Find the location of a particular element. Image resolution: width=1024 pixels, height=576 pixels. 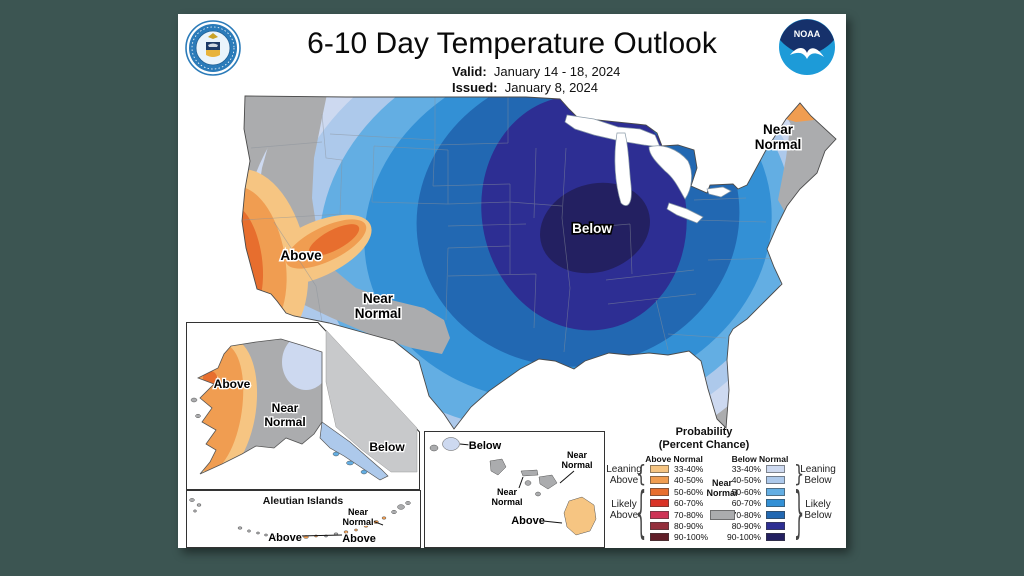

hawaii-label-above: Above is located at coordinates (528, 521).